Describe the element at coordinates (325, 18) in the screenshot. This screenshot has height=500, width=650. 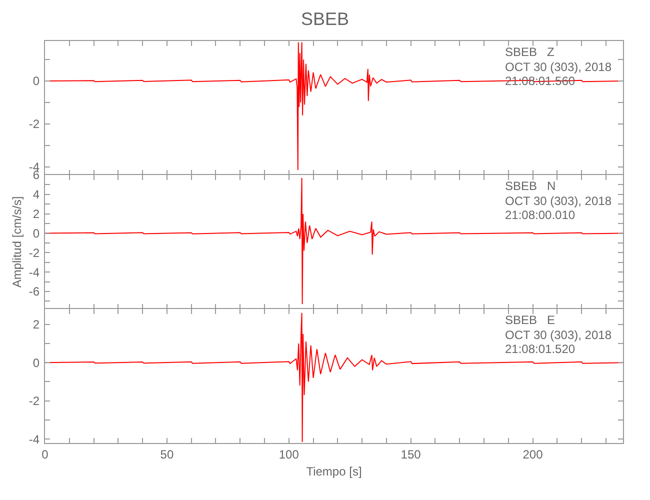
I see `chart-title: SBEB` at that location.